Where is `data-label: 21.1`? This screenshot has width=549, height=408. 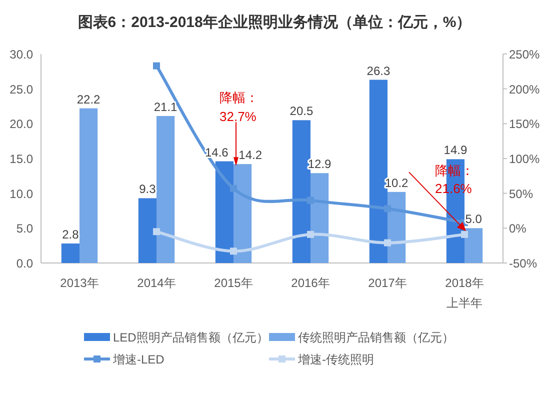
data-label: 21.1 is located at coordinates (166, 107).